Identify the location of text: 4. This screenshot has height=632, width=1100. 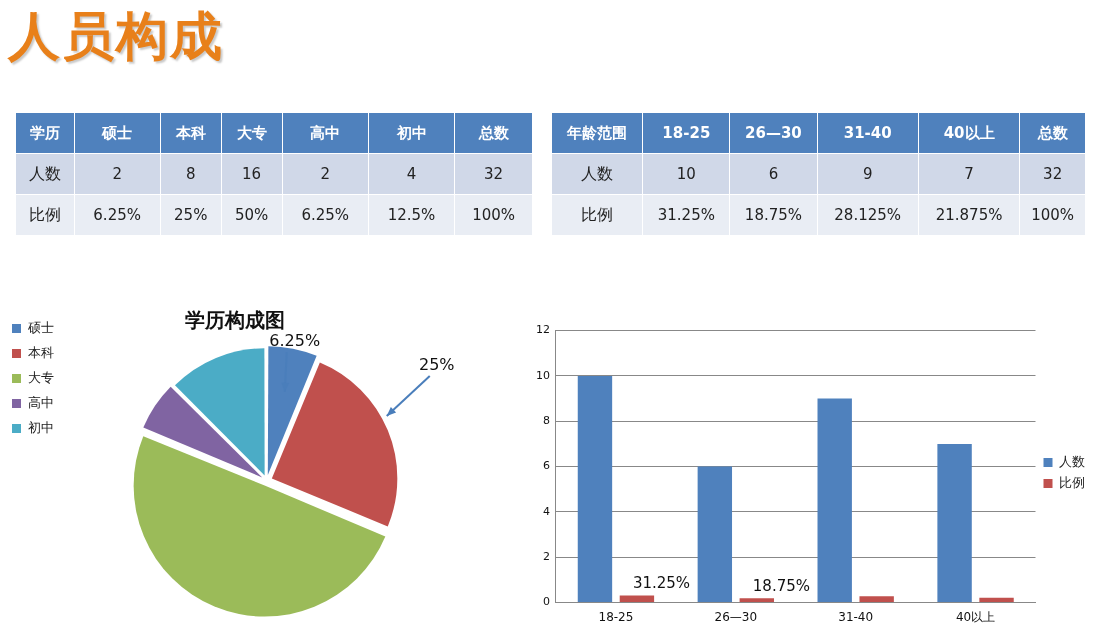
(411, 174).